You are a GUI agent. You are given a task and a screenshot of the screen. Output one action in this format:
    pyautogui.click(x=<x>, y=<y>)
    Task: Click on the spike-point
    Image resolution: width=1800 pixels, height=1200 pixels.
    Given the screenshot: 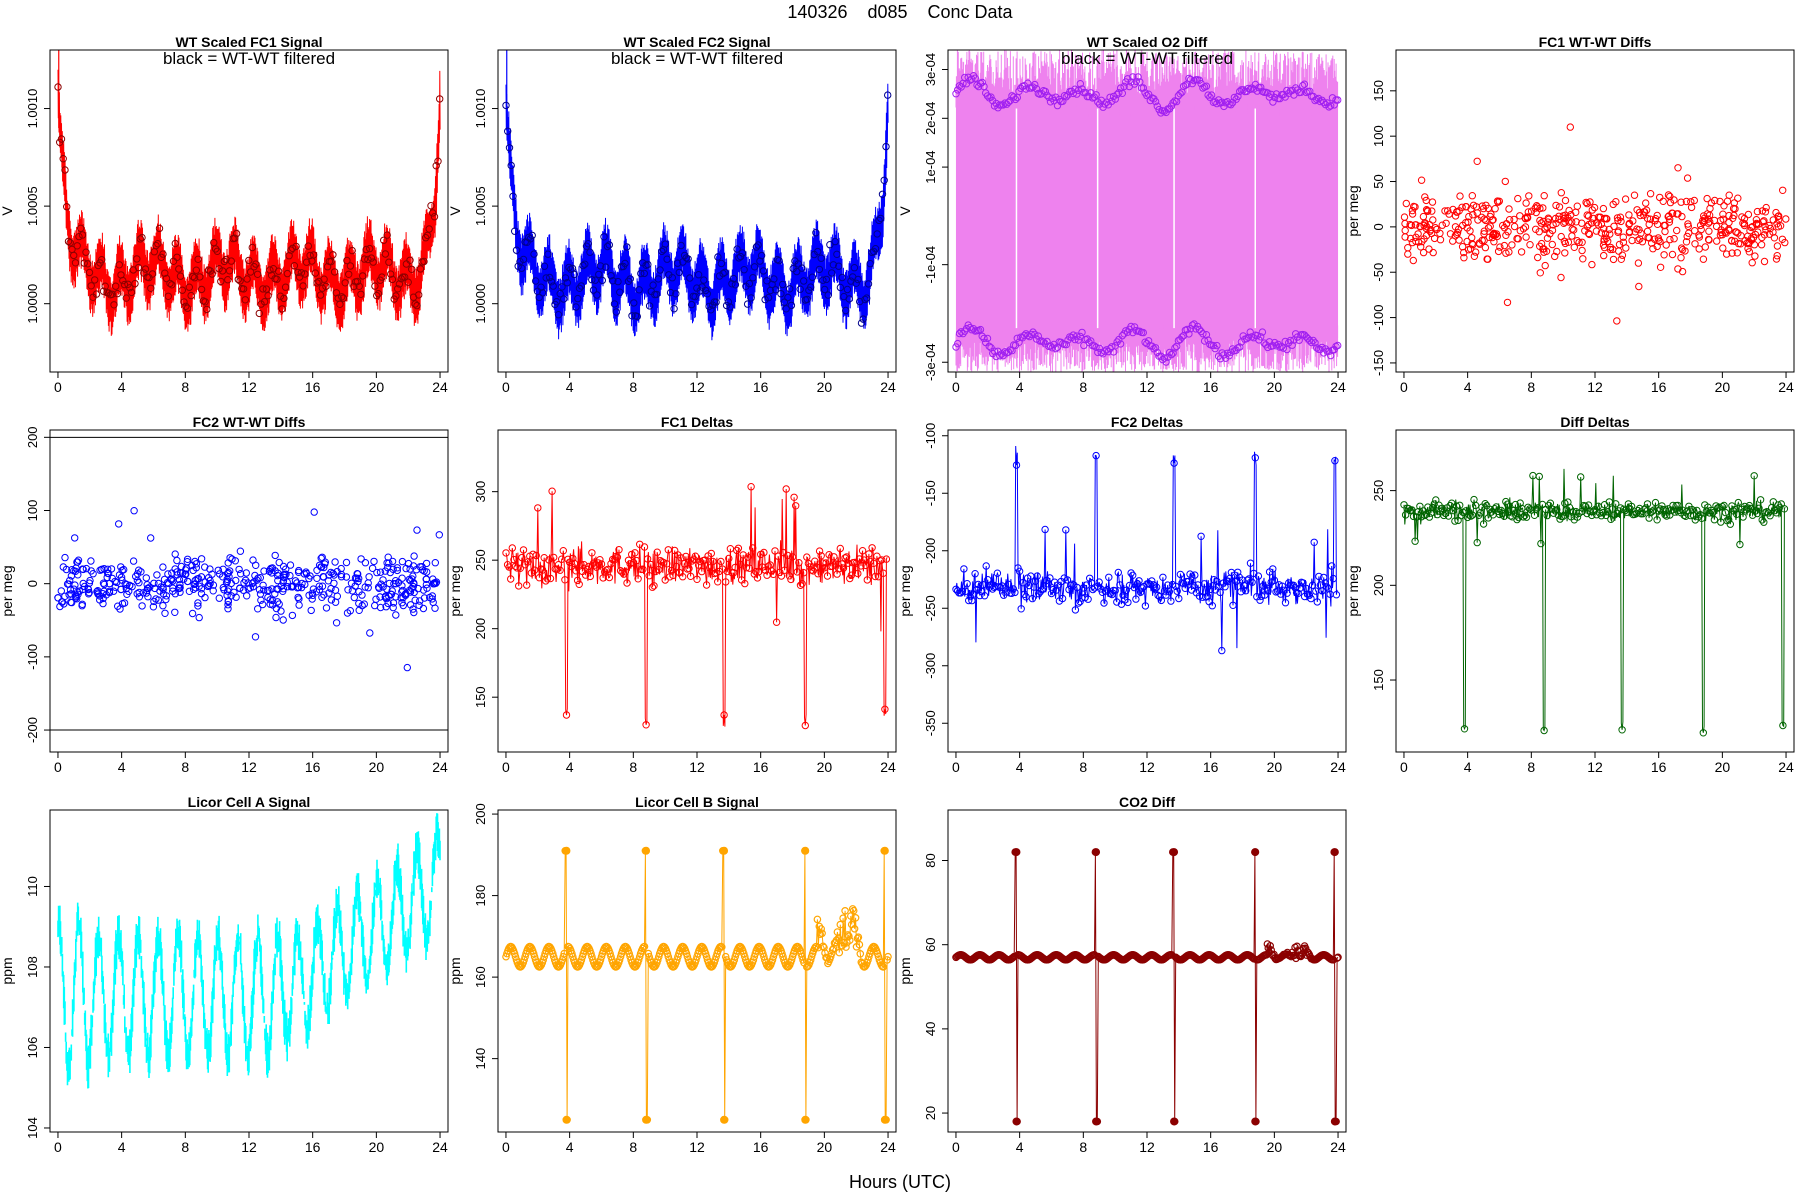 What is the action you would take?
    pyautogui.click(x=724, y=1119)
    